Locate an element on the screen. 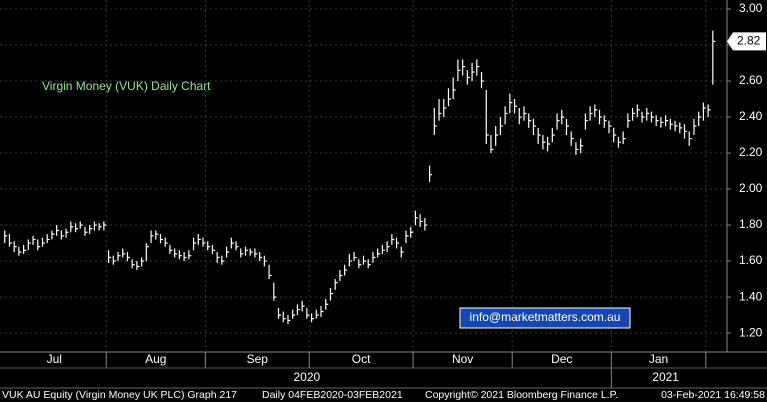 The image size is (767, 402). y-tick-label: 1.60 is located at coordinates (751, 260).